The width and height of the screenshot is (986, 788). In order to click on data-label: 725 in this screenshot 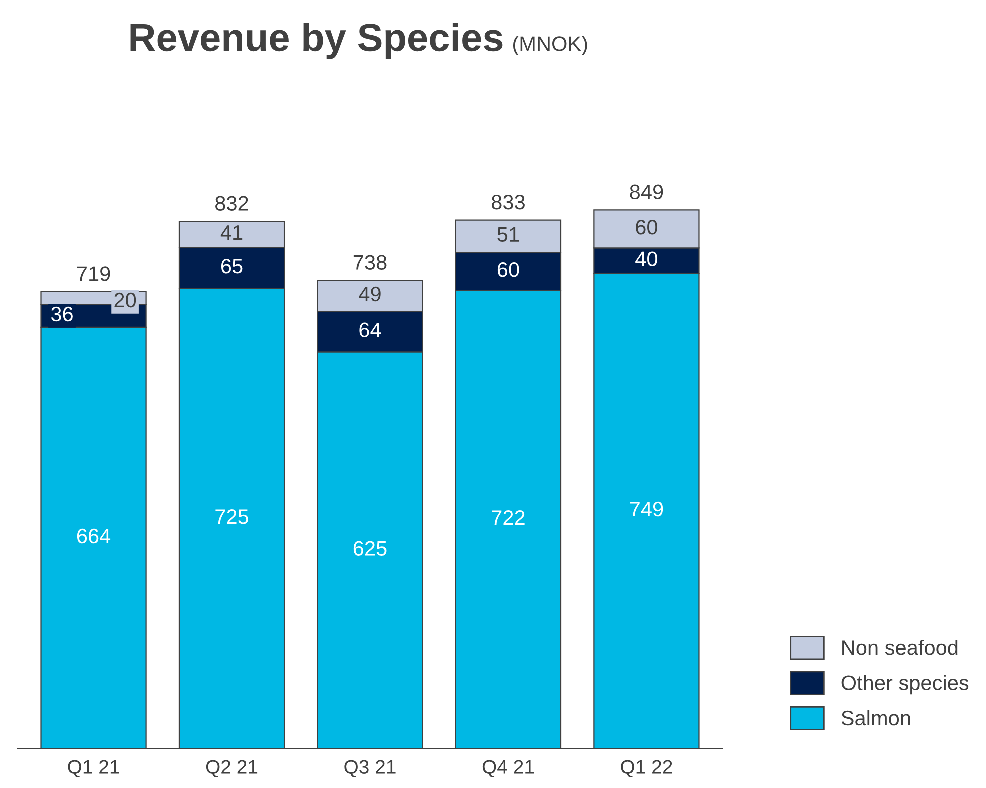, I will do `click(232, 517)`.